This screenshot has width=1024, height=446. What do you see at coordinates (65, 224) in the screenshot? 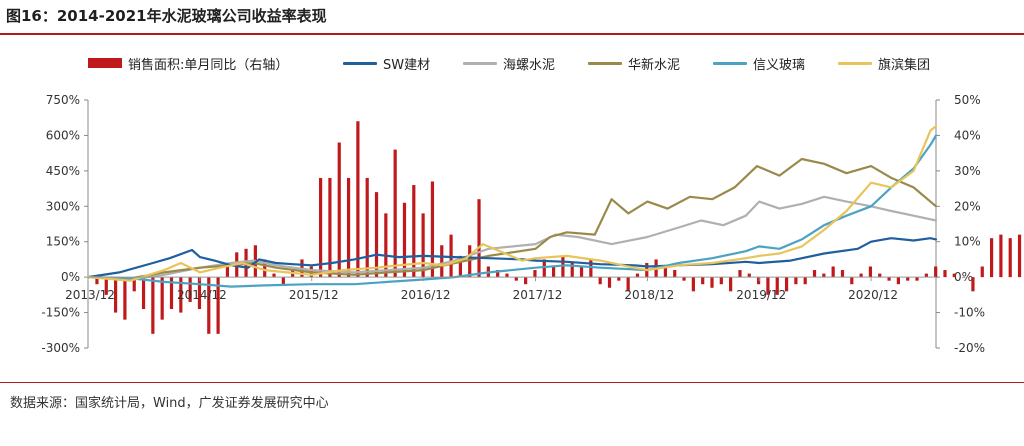
I see `left-axis: 750% 600% 450% 300% 150% 0% -150% -300%` at bounding box center [65, 224].